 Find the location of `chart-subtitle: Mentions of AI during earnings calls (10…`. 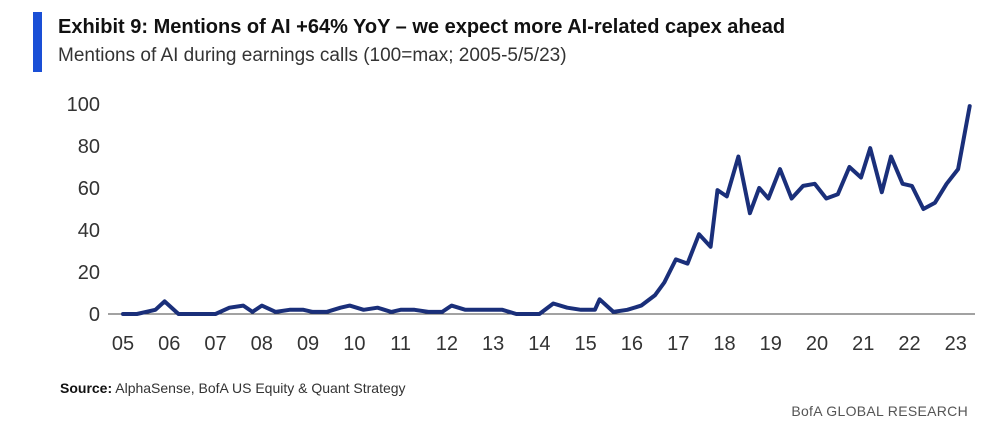

chart-subtitle: Mentions of AI during earnings calls (10… is located at coordinates (312, 55).